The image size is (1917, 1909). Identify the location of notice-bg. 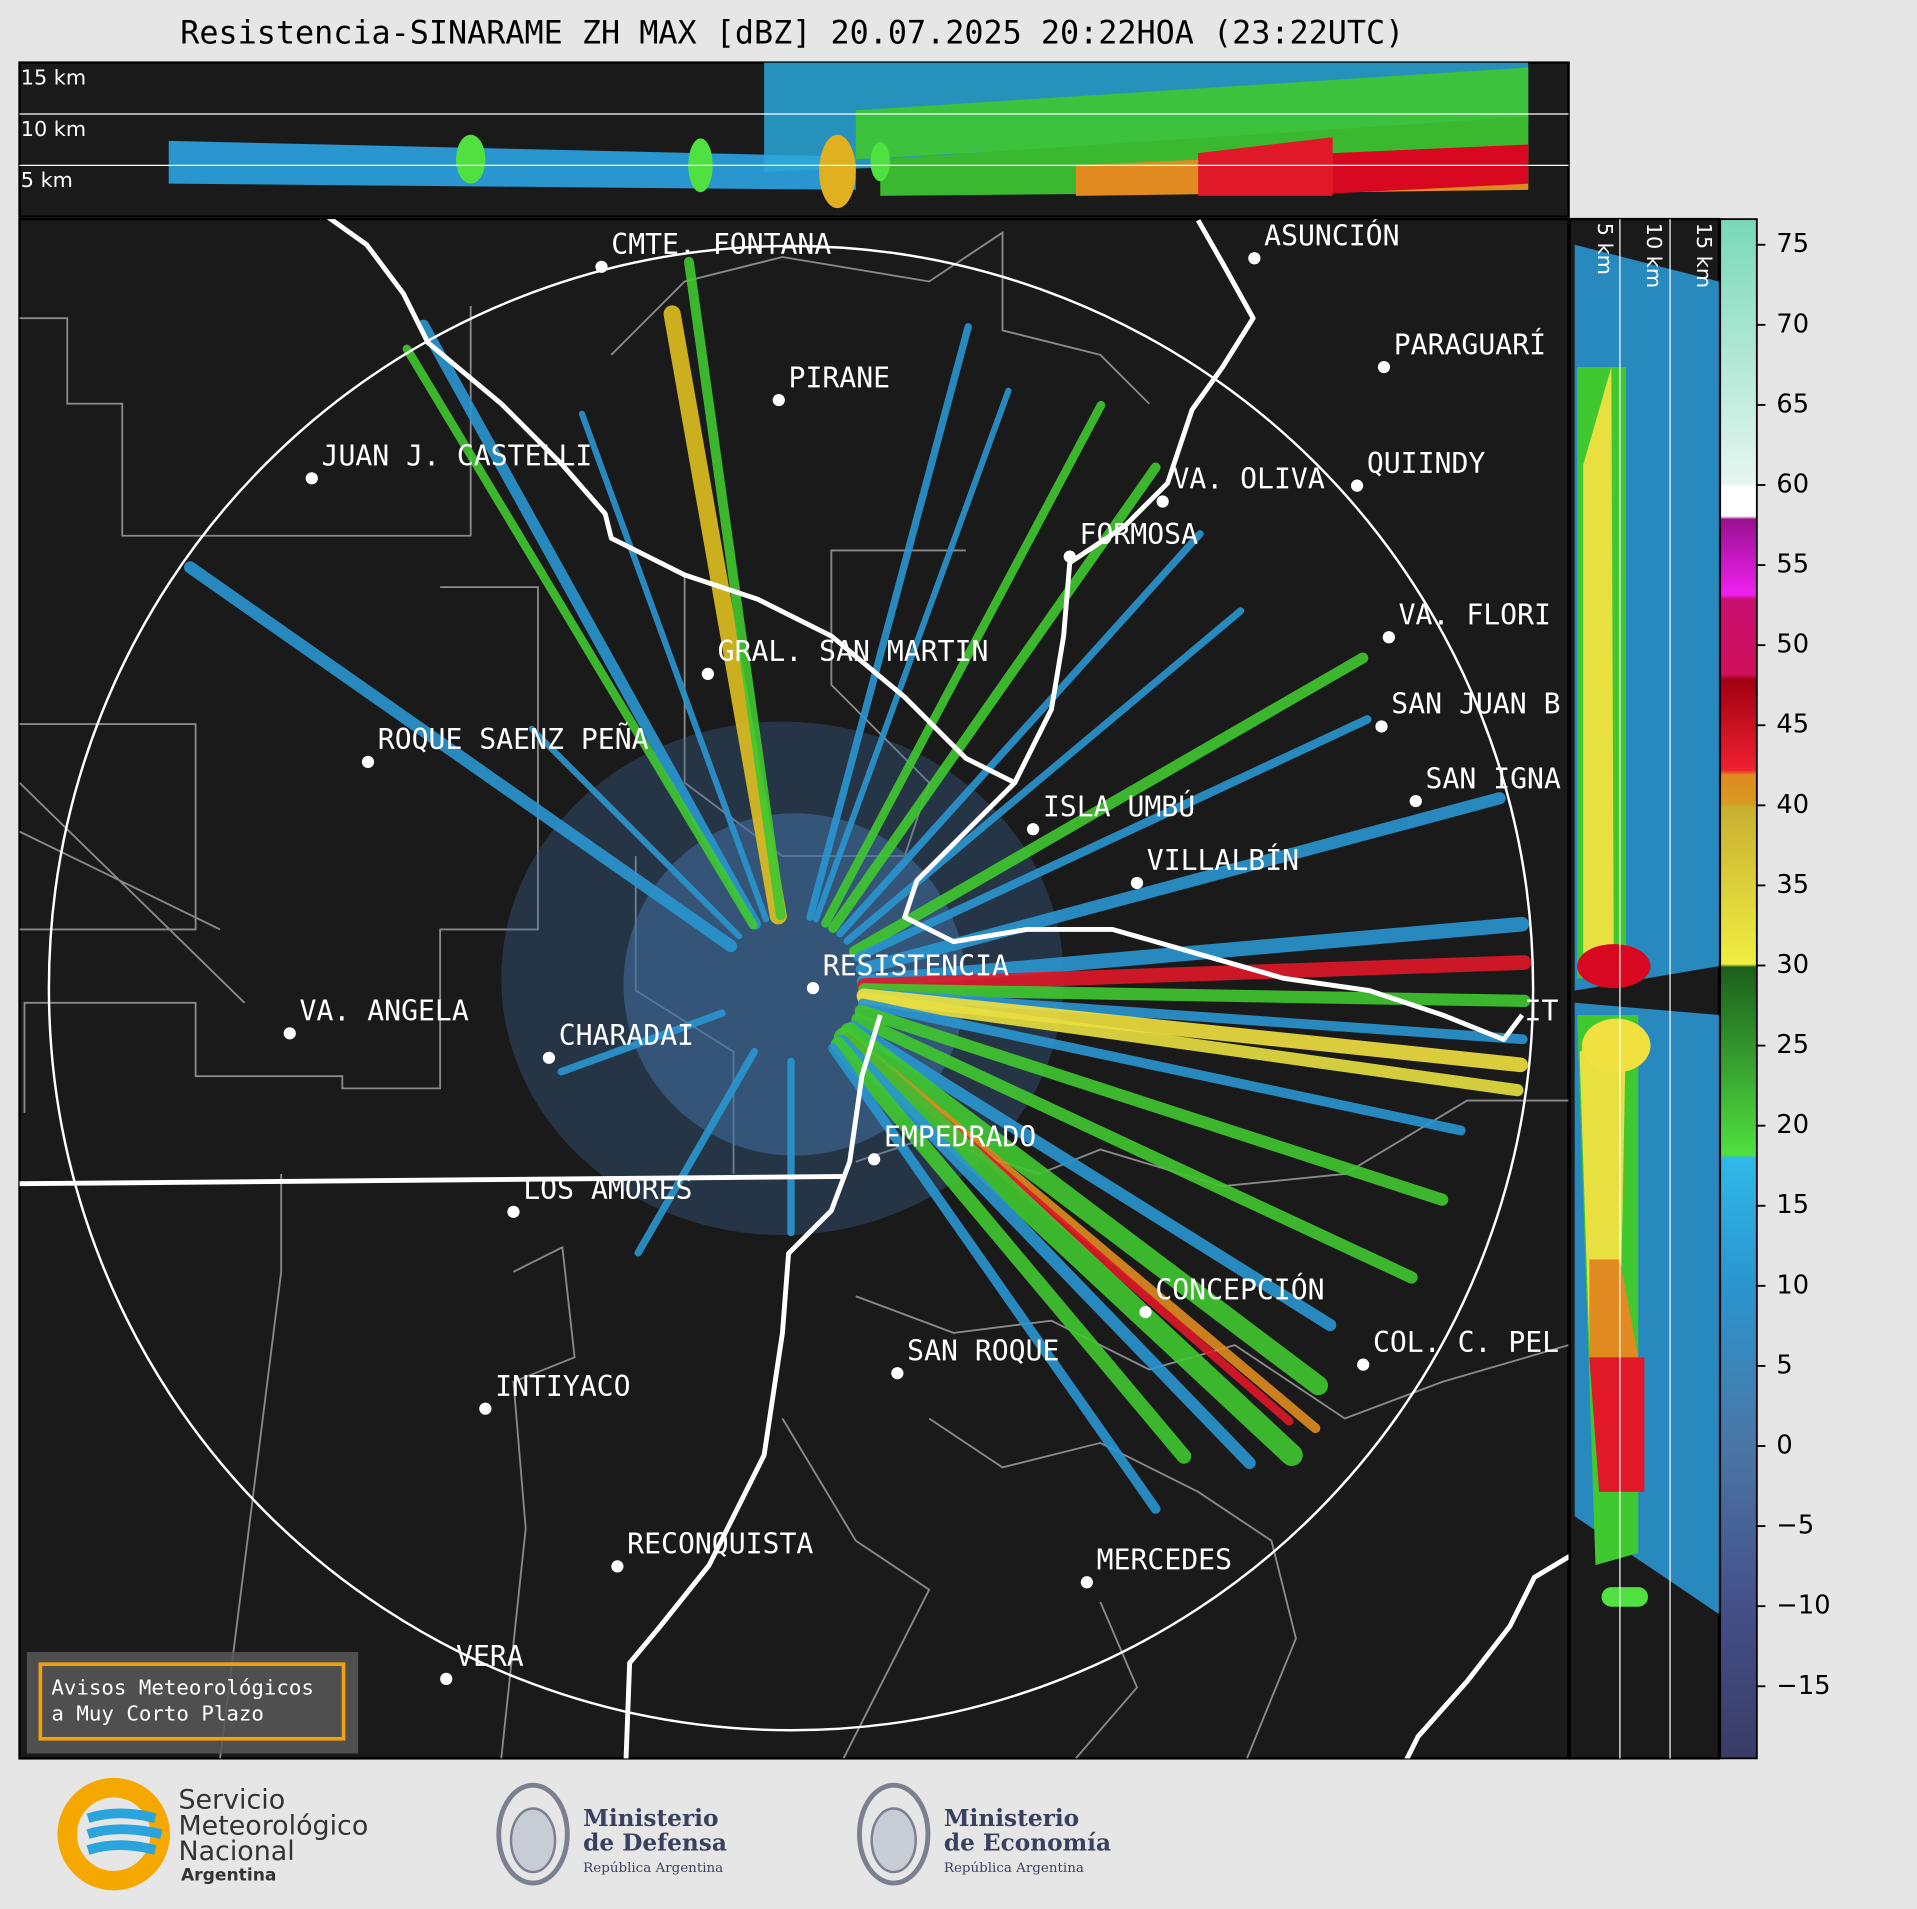
(192, 1702).